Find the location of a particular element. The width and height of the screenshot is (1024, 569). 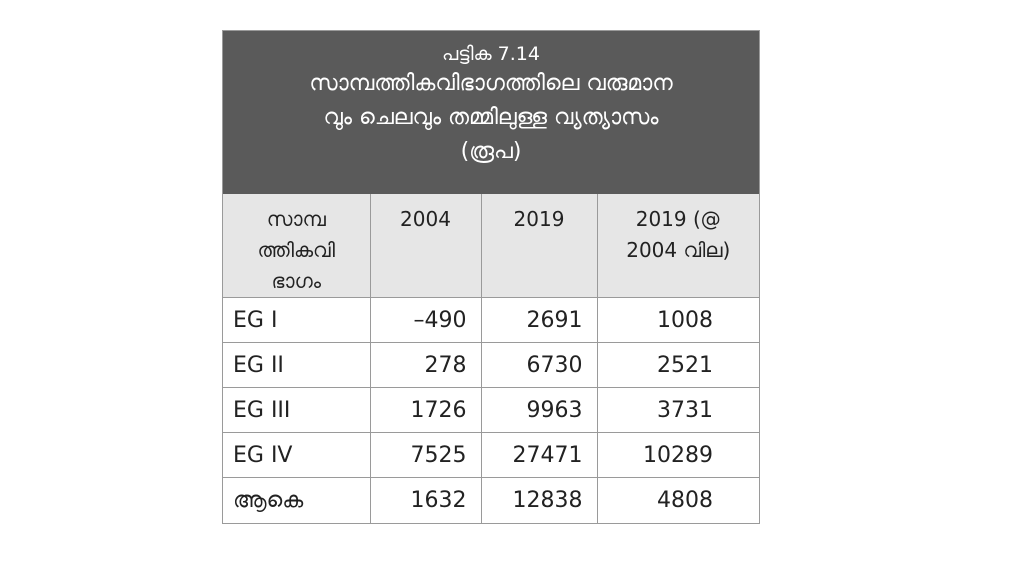

table-row: EG III 1726 9963 3731 is located at coordinates (491, 410).